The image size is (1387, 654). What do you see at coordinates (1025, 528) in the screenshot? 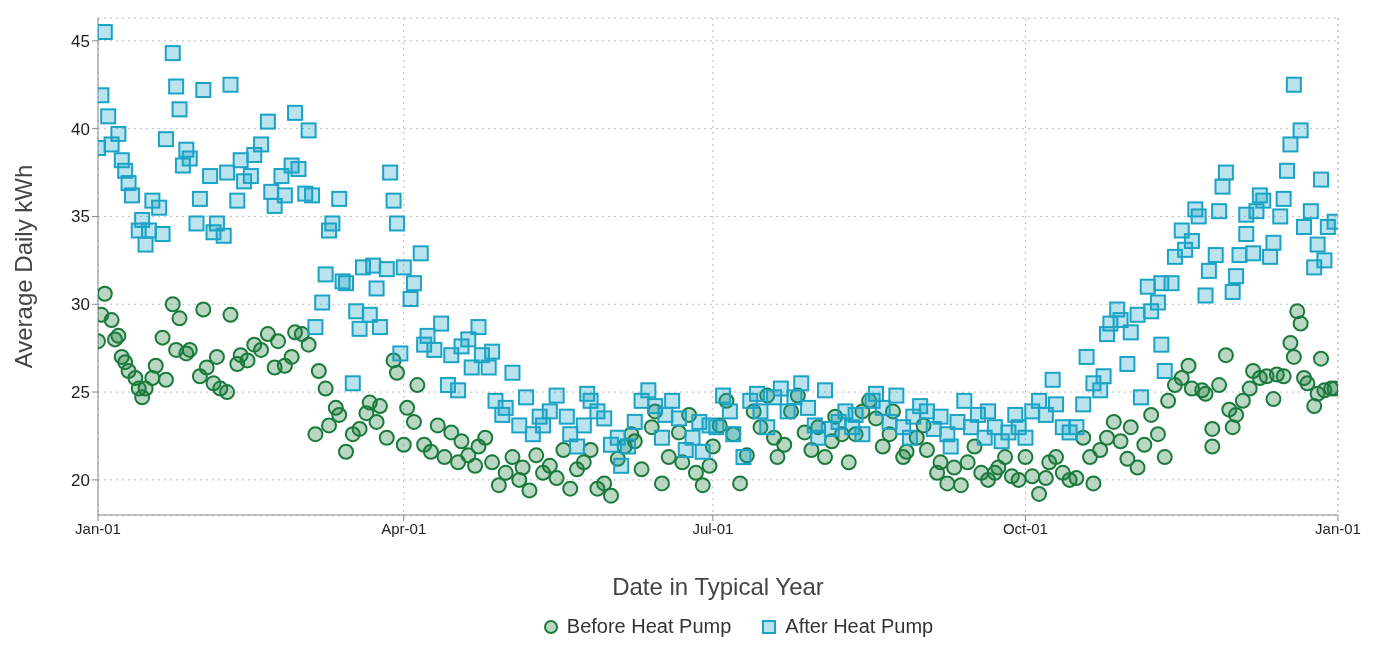
I see `x-tick-label: Oct-01` at bounding box center [1025, 528].